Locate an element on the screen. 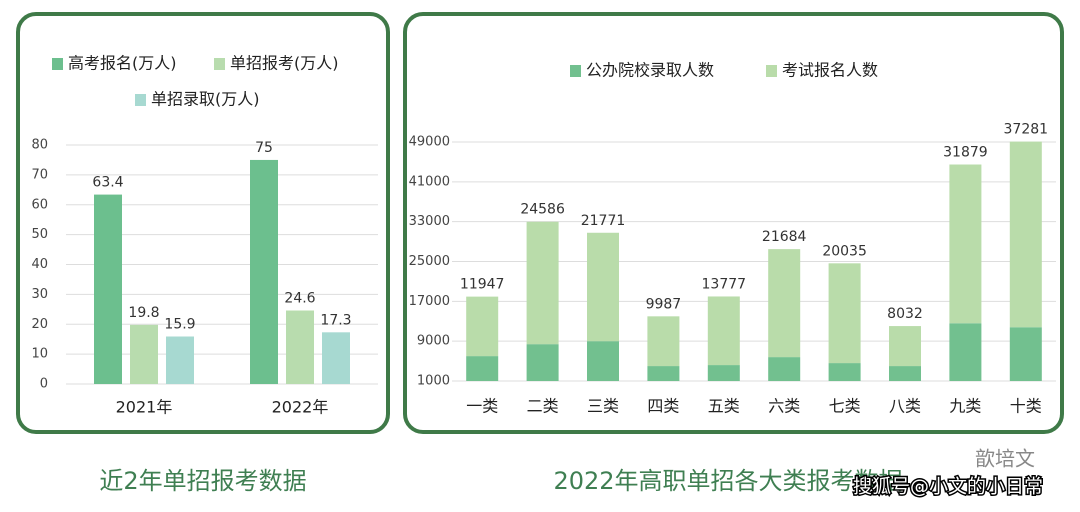  x-tick-label: 三类 is located at coordinates (603, 406).